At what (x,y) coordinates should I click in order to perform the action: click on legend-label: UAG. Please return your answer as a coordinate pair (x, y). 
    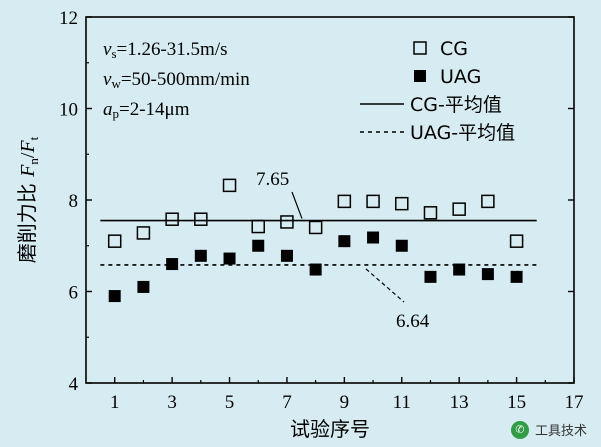
    Looking at the image, I should click on (460, 77).